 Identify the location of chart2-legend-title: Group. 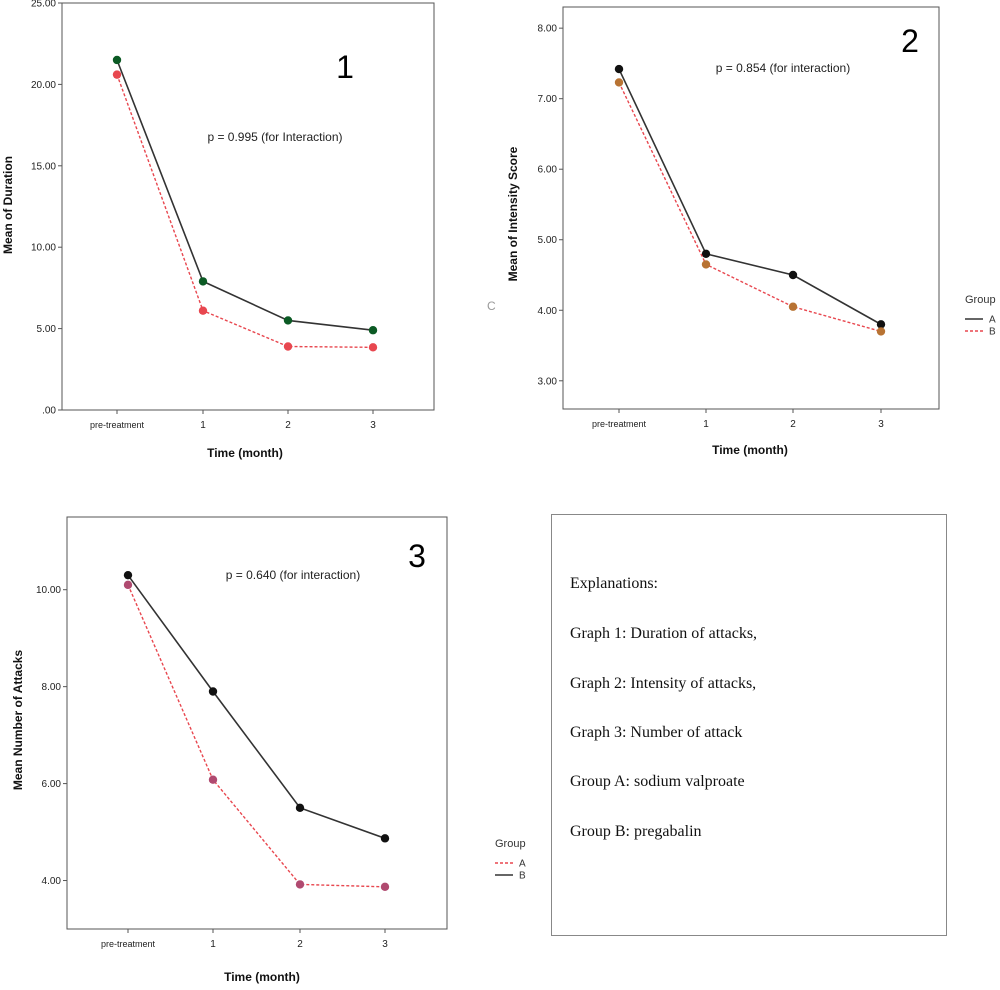
(980, 300).